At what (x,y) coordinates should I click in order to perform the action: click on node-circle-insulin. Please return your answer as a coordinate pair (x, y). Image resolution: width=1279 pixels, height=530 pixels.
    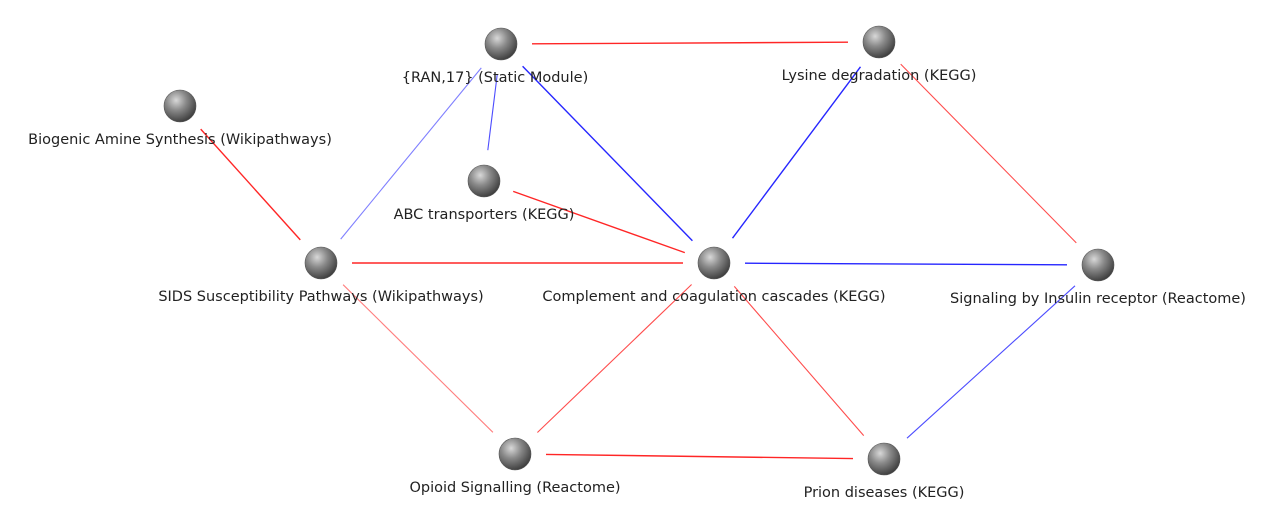
    Looking at the image, I should click on (1098, 265).